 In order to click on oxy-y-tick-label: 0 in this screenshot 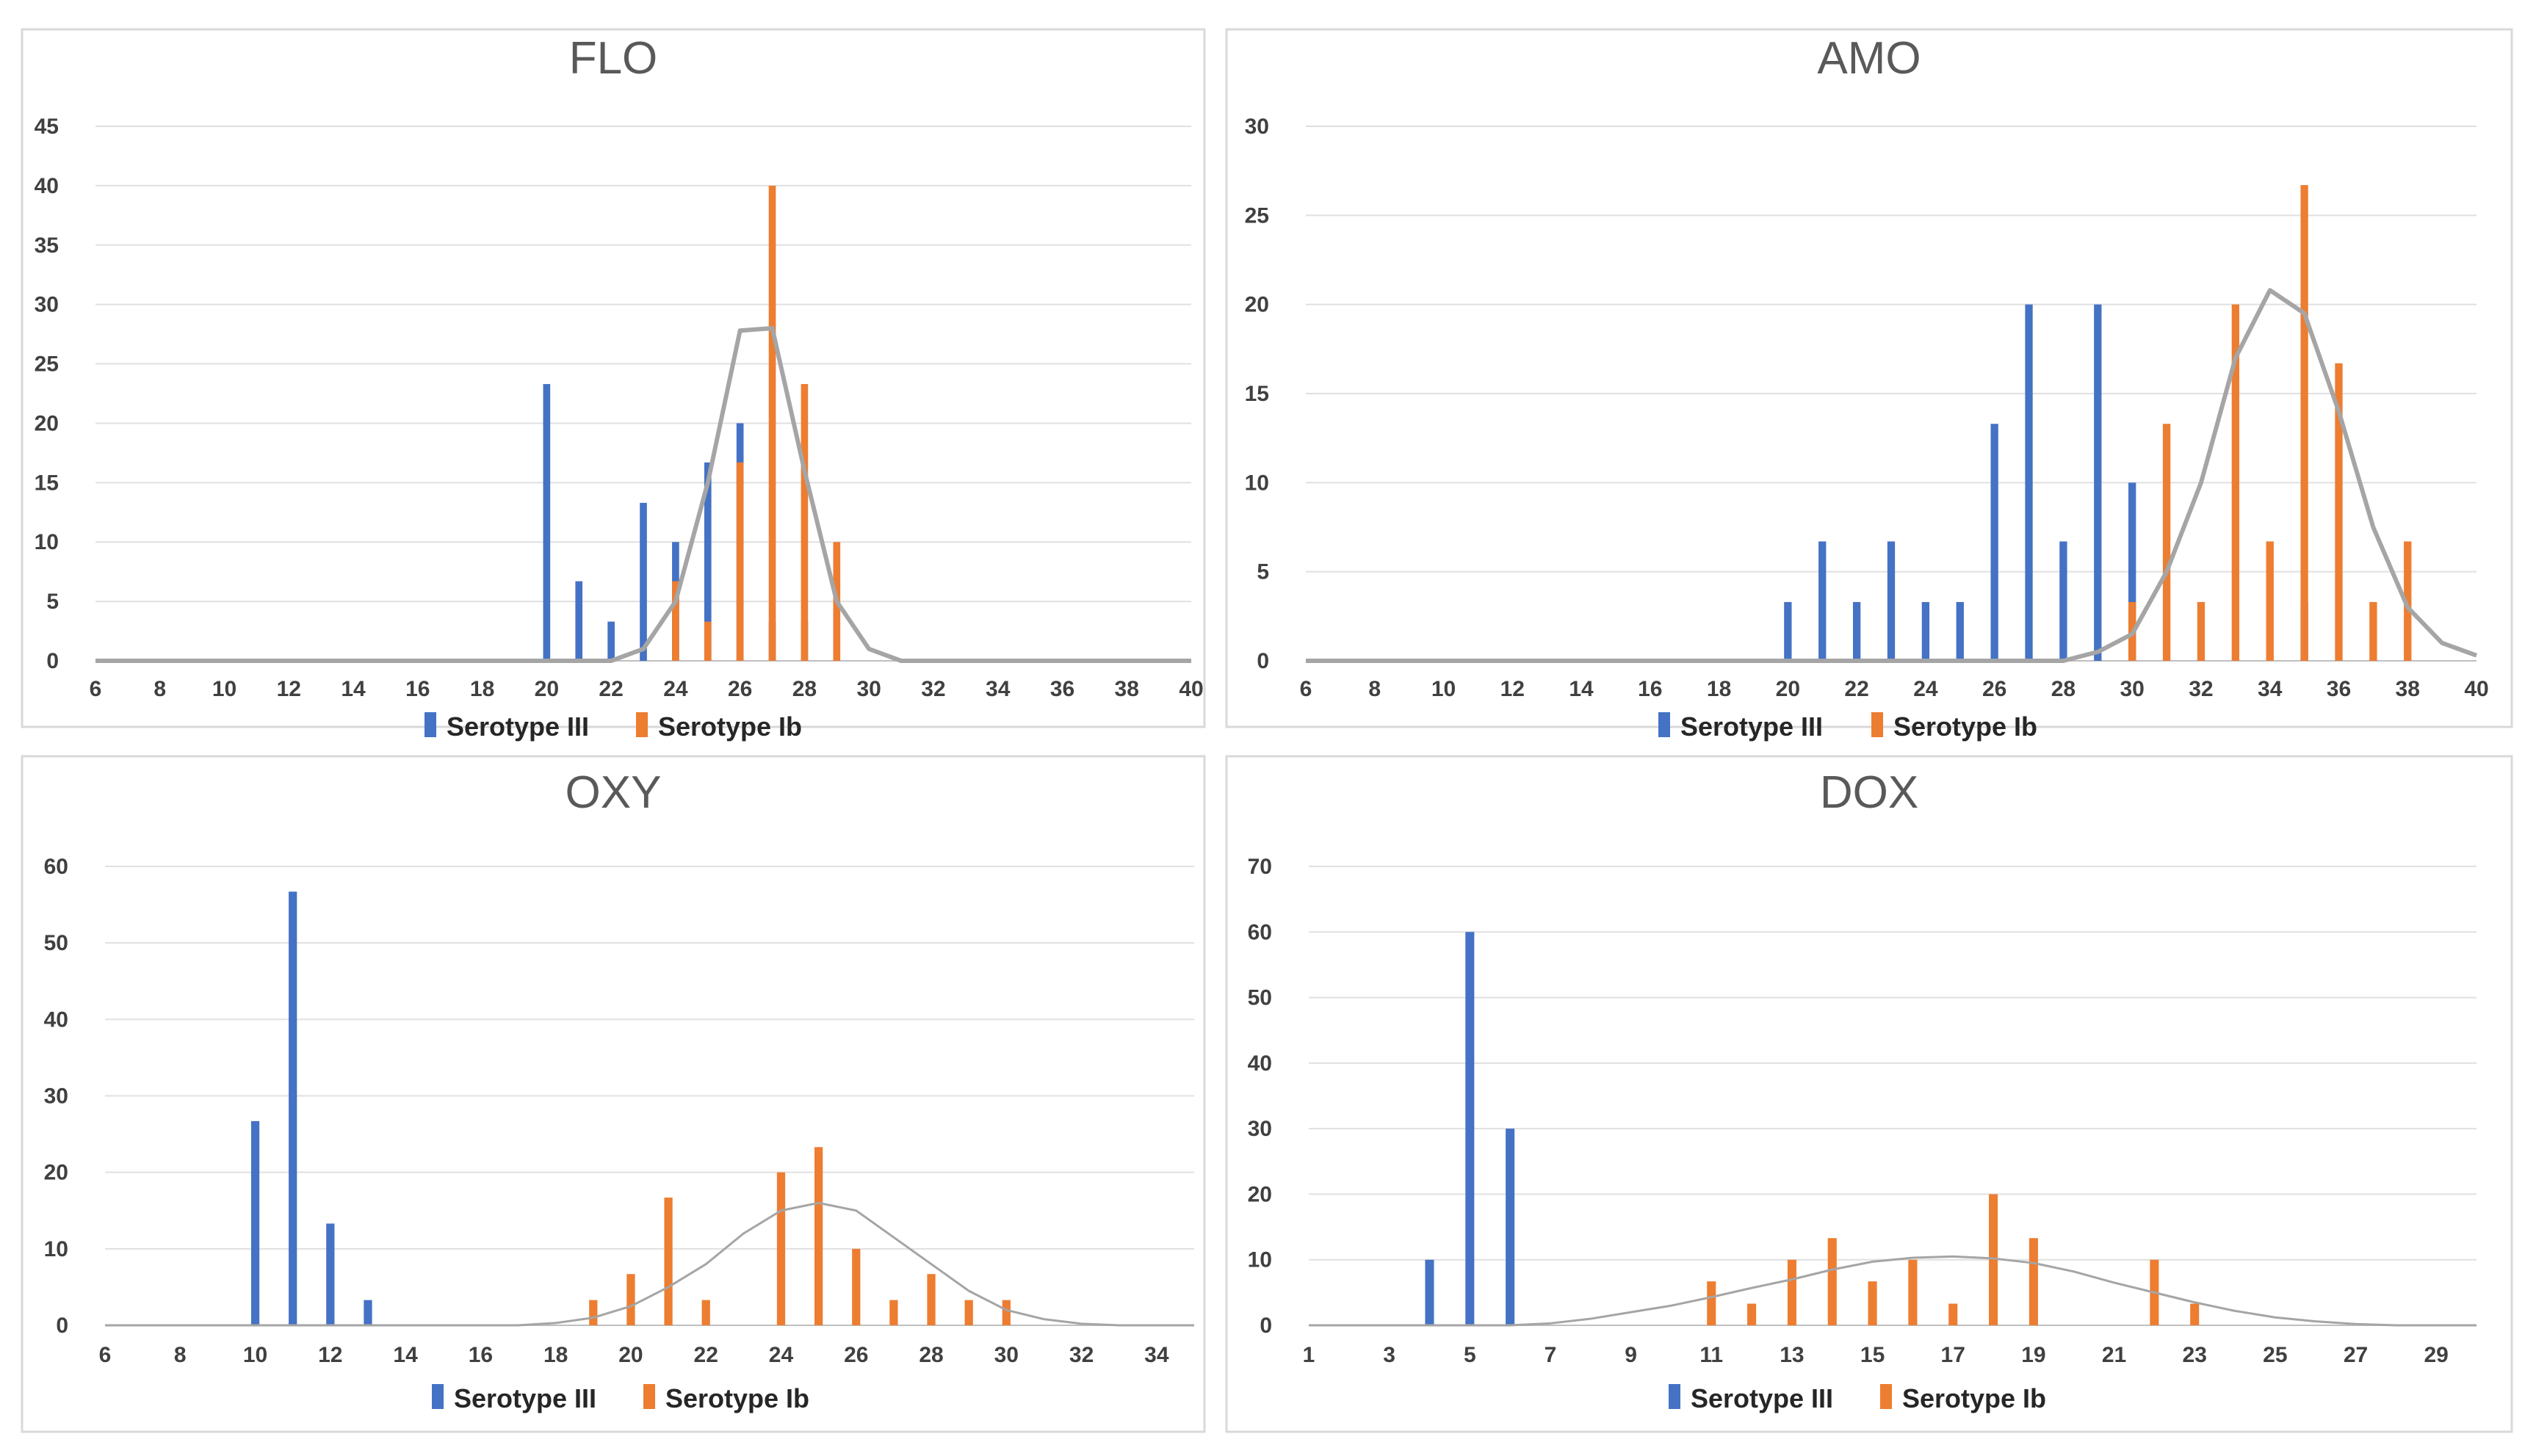, I will do `click(62, 1326)`.